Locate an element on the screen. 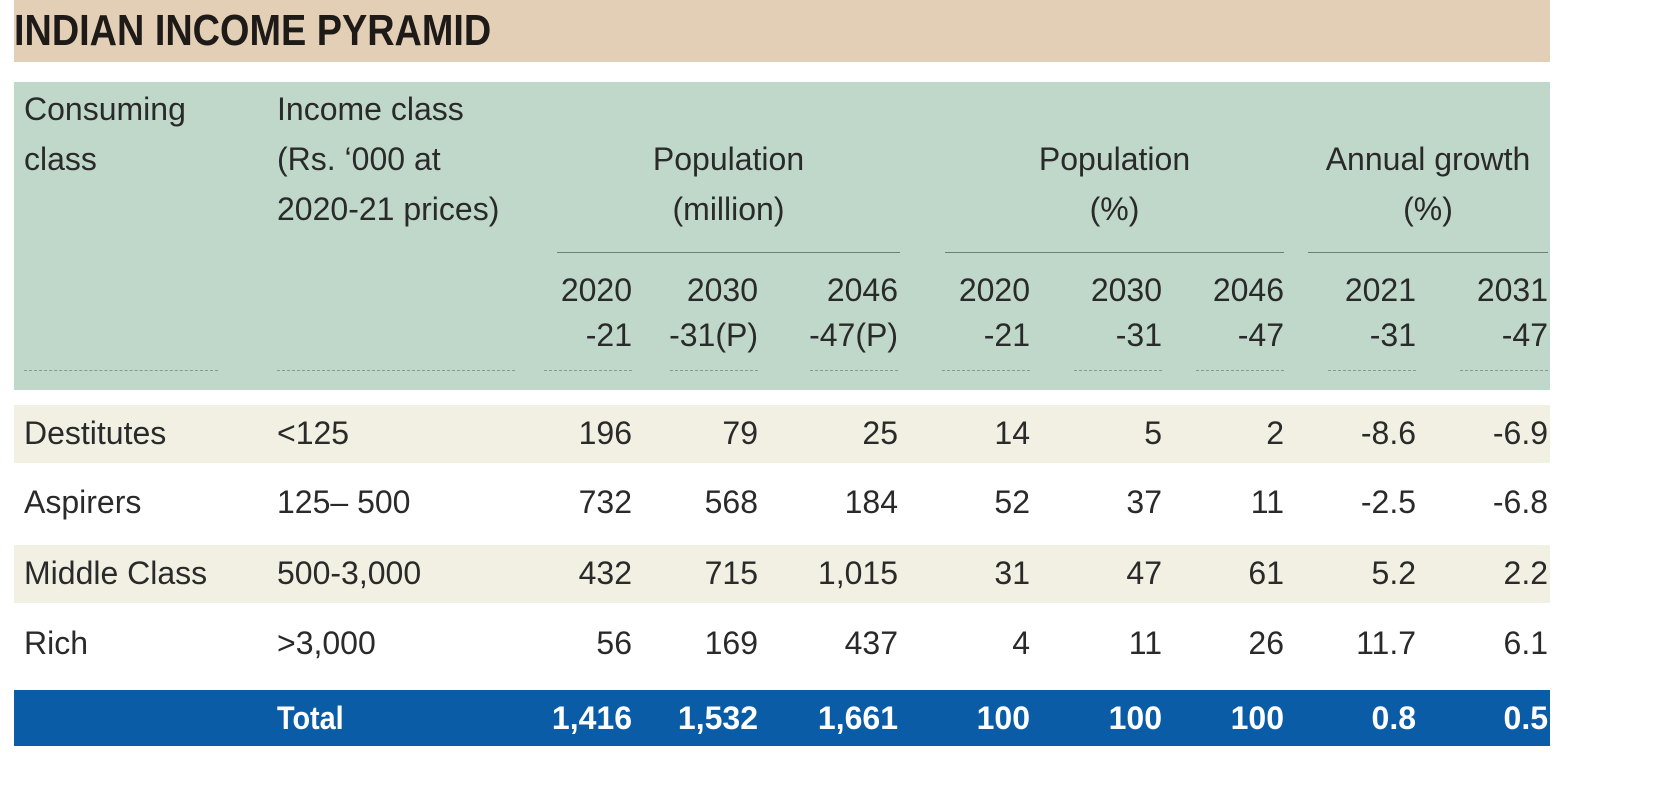 Image resolution: width=1678 pixels, height=804 pixels. row-consuming-class: Aspirers is located at coordinates (83, 502).